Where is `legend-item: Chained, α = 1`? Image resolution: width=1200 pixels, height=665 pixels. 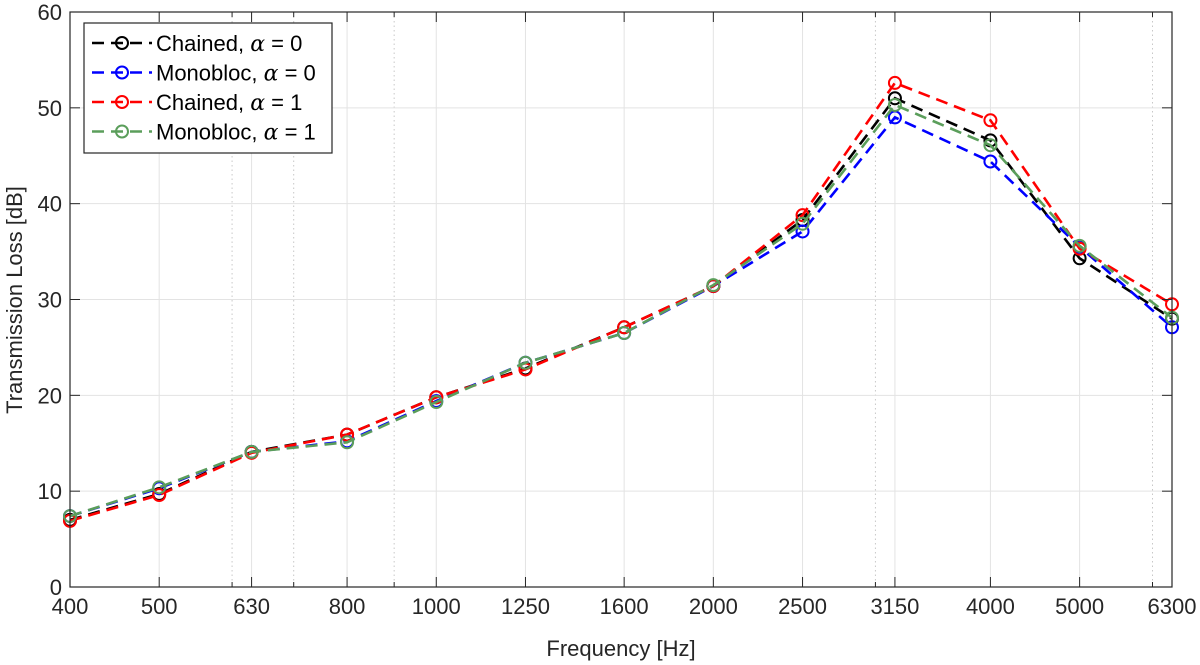
legend-item: Chained, α = 1 is located at coordinates (197, 103).